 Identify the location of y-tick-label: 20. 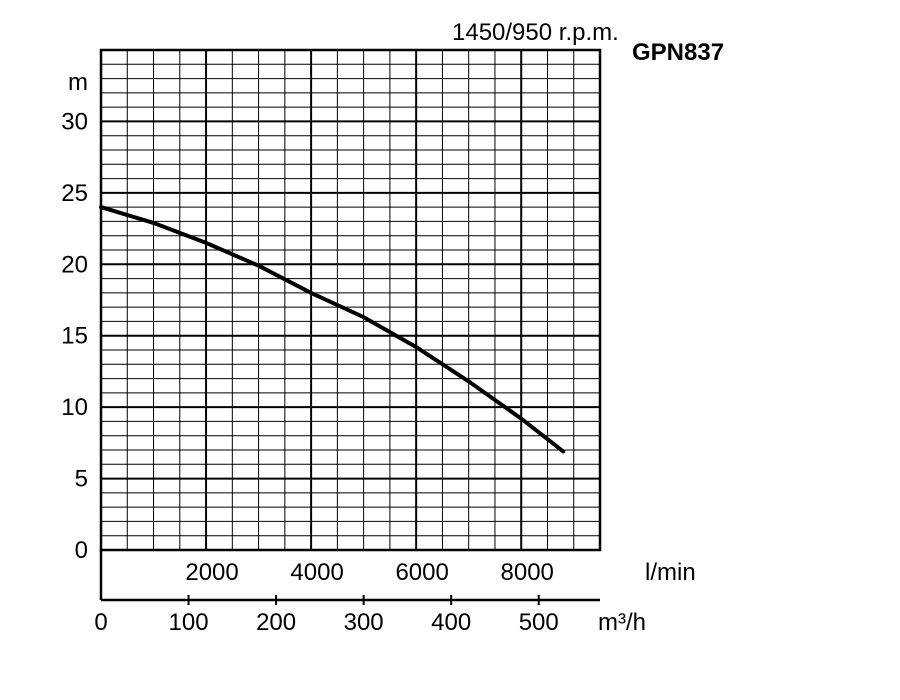
(74, 264).